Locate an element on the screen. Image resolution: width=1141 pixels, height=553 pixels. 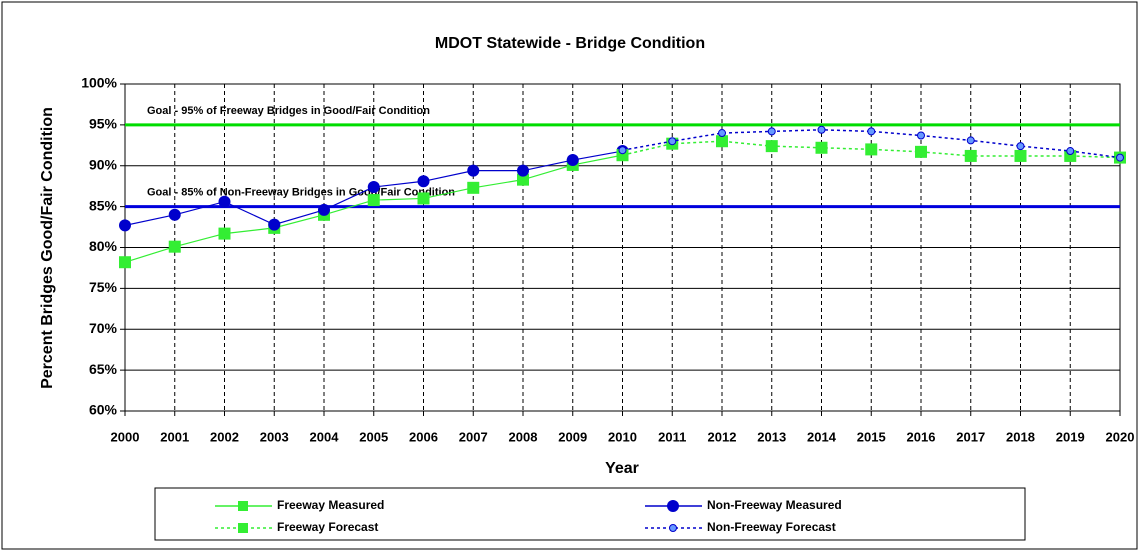
x-tick-label: 2020 is located at coordinates (1120, 436).